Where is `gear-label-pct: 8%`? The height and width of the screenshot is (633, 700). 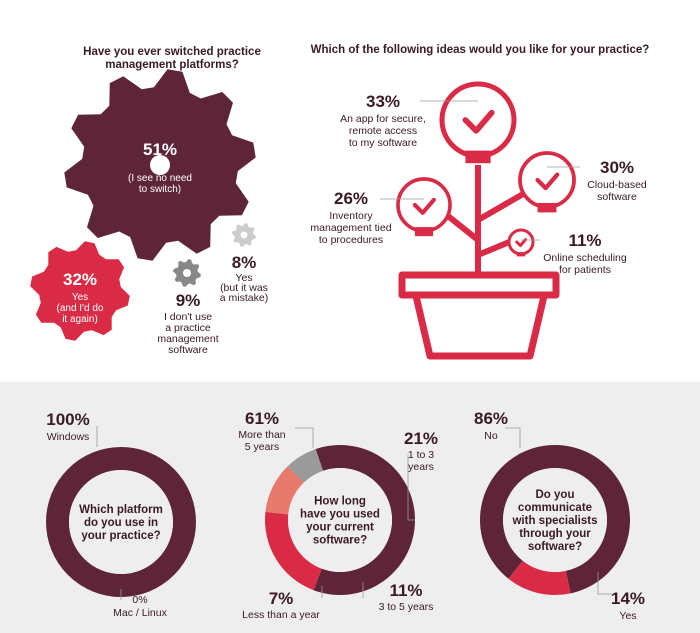
gear-label-pct: 8% is located at coordinates (244, 262).